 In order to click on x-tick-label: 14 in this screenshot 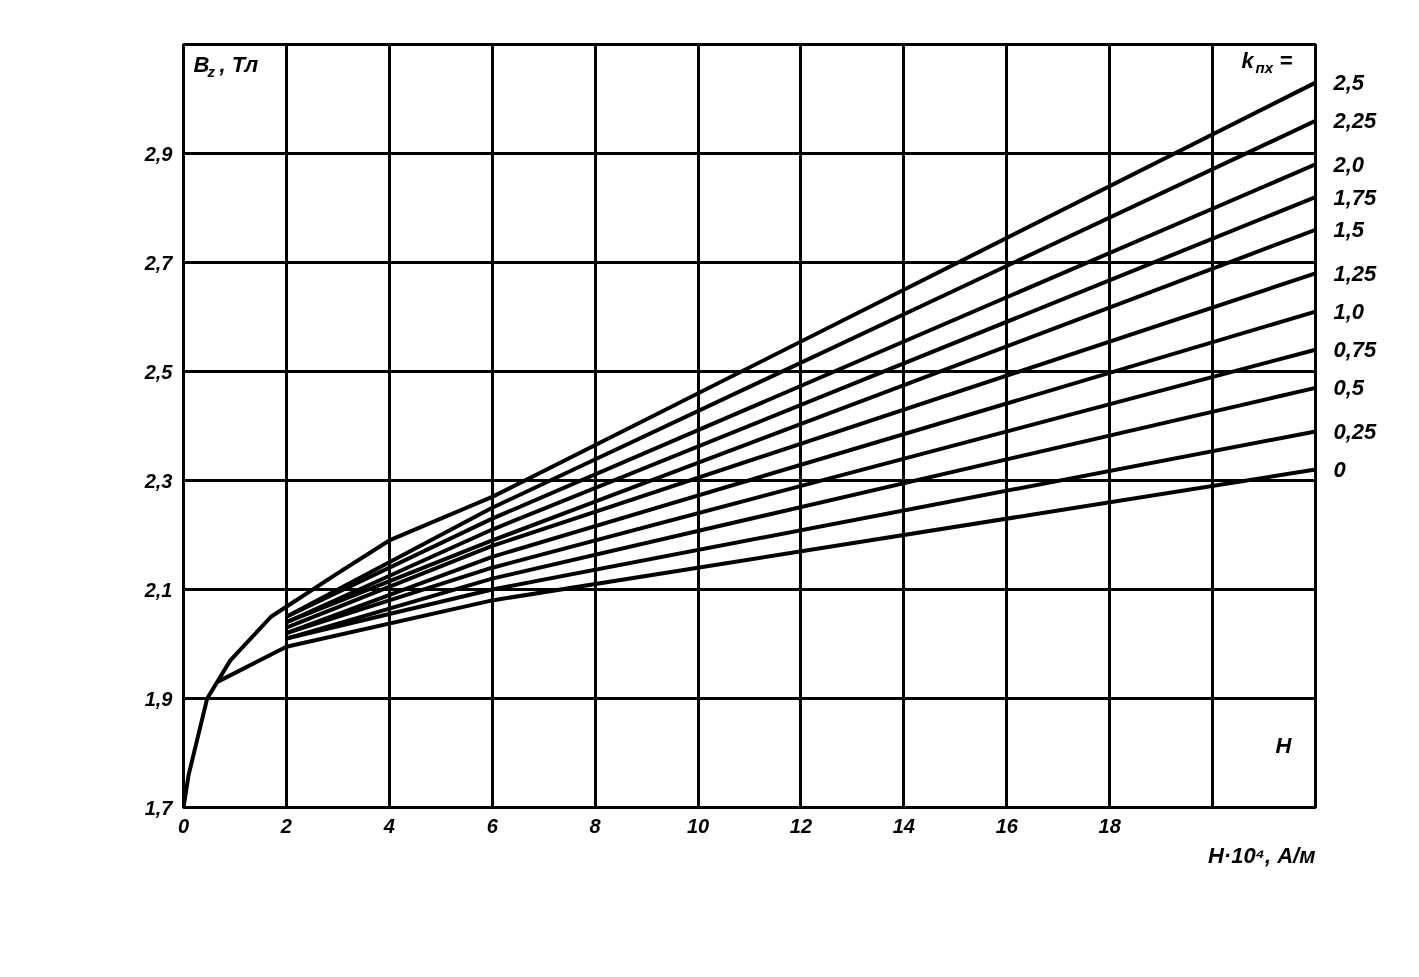, I will do `click(903, 825)`.